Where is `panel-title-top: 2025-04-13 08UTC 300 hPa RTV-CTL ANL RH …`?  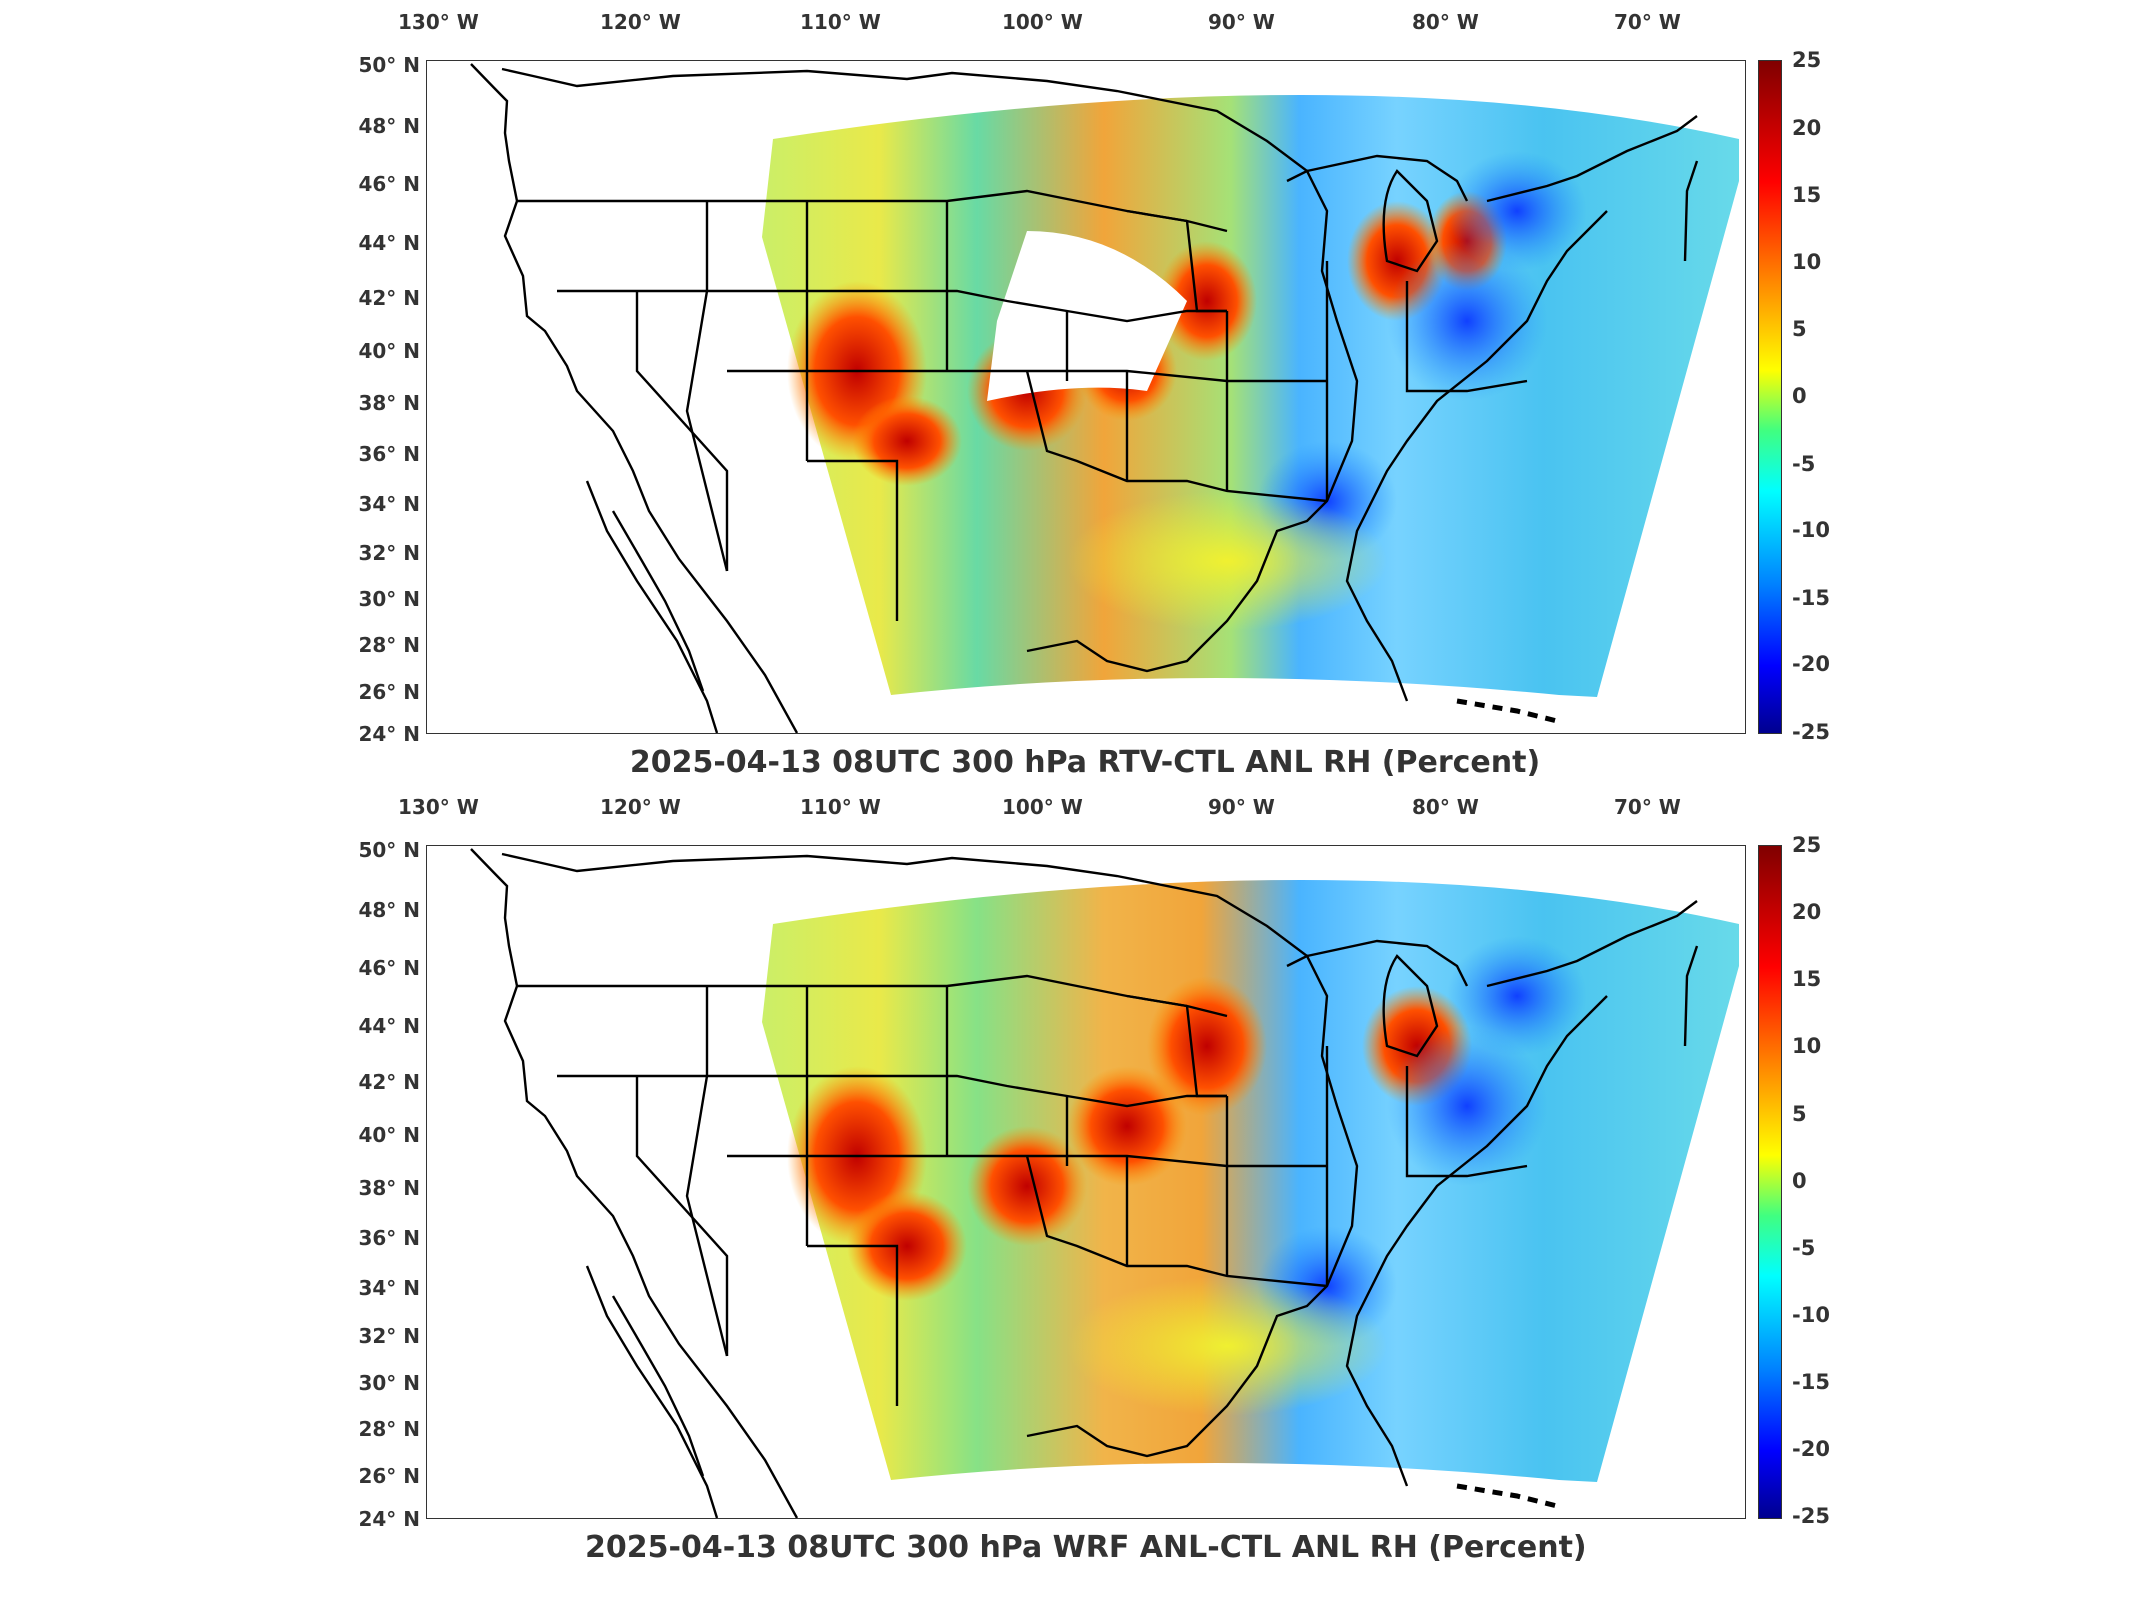
panel-title-top: 2025-04-13 08UTC 300 hPa RTV-CTL ANL RH … is located at coordinates (1085, 762).